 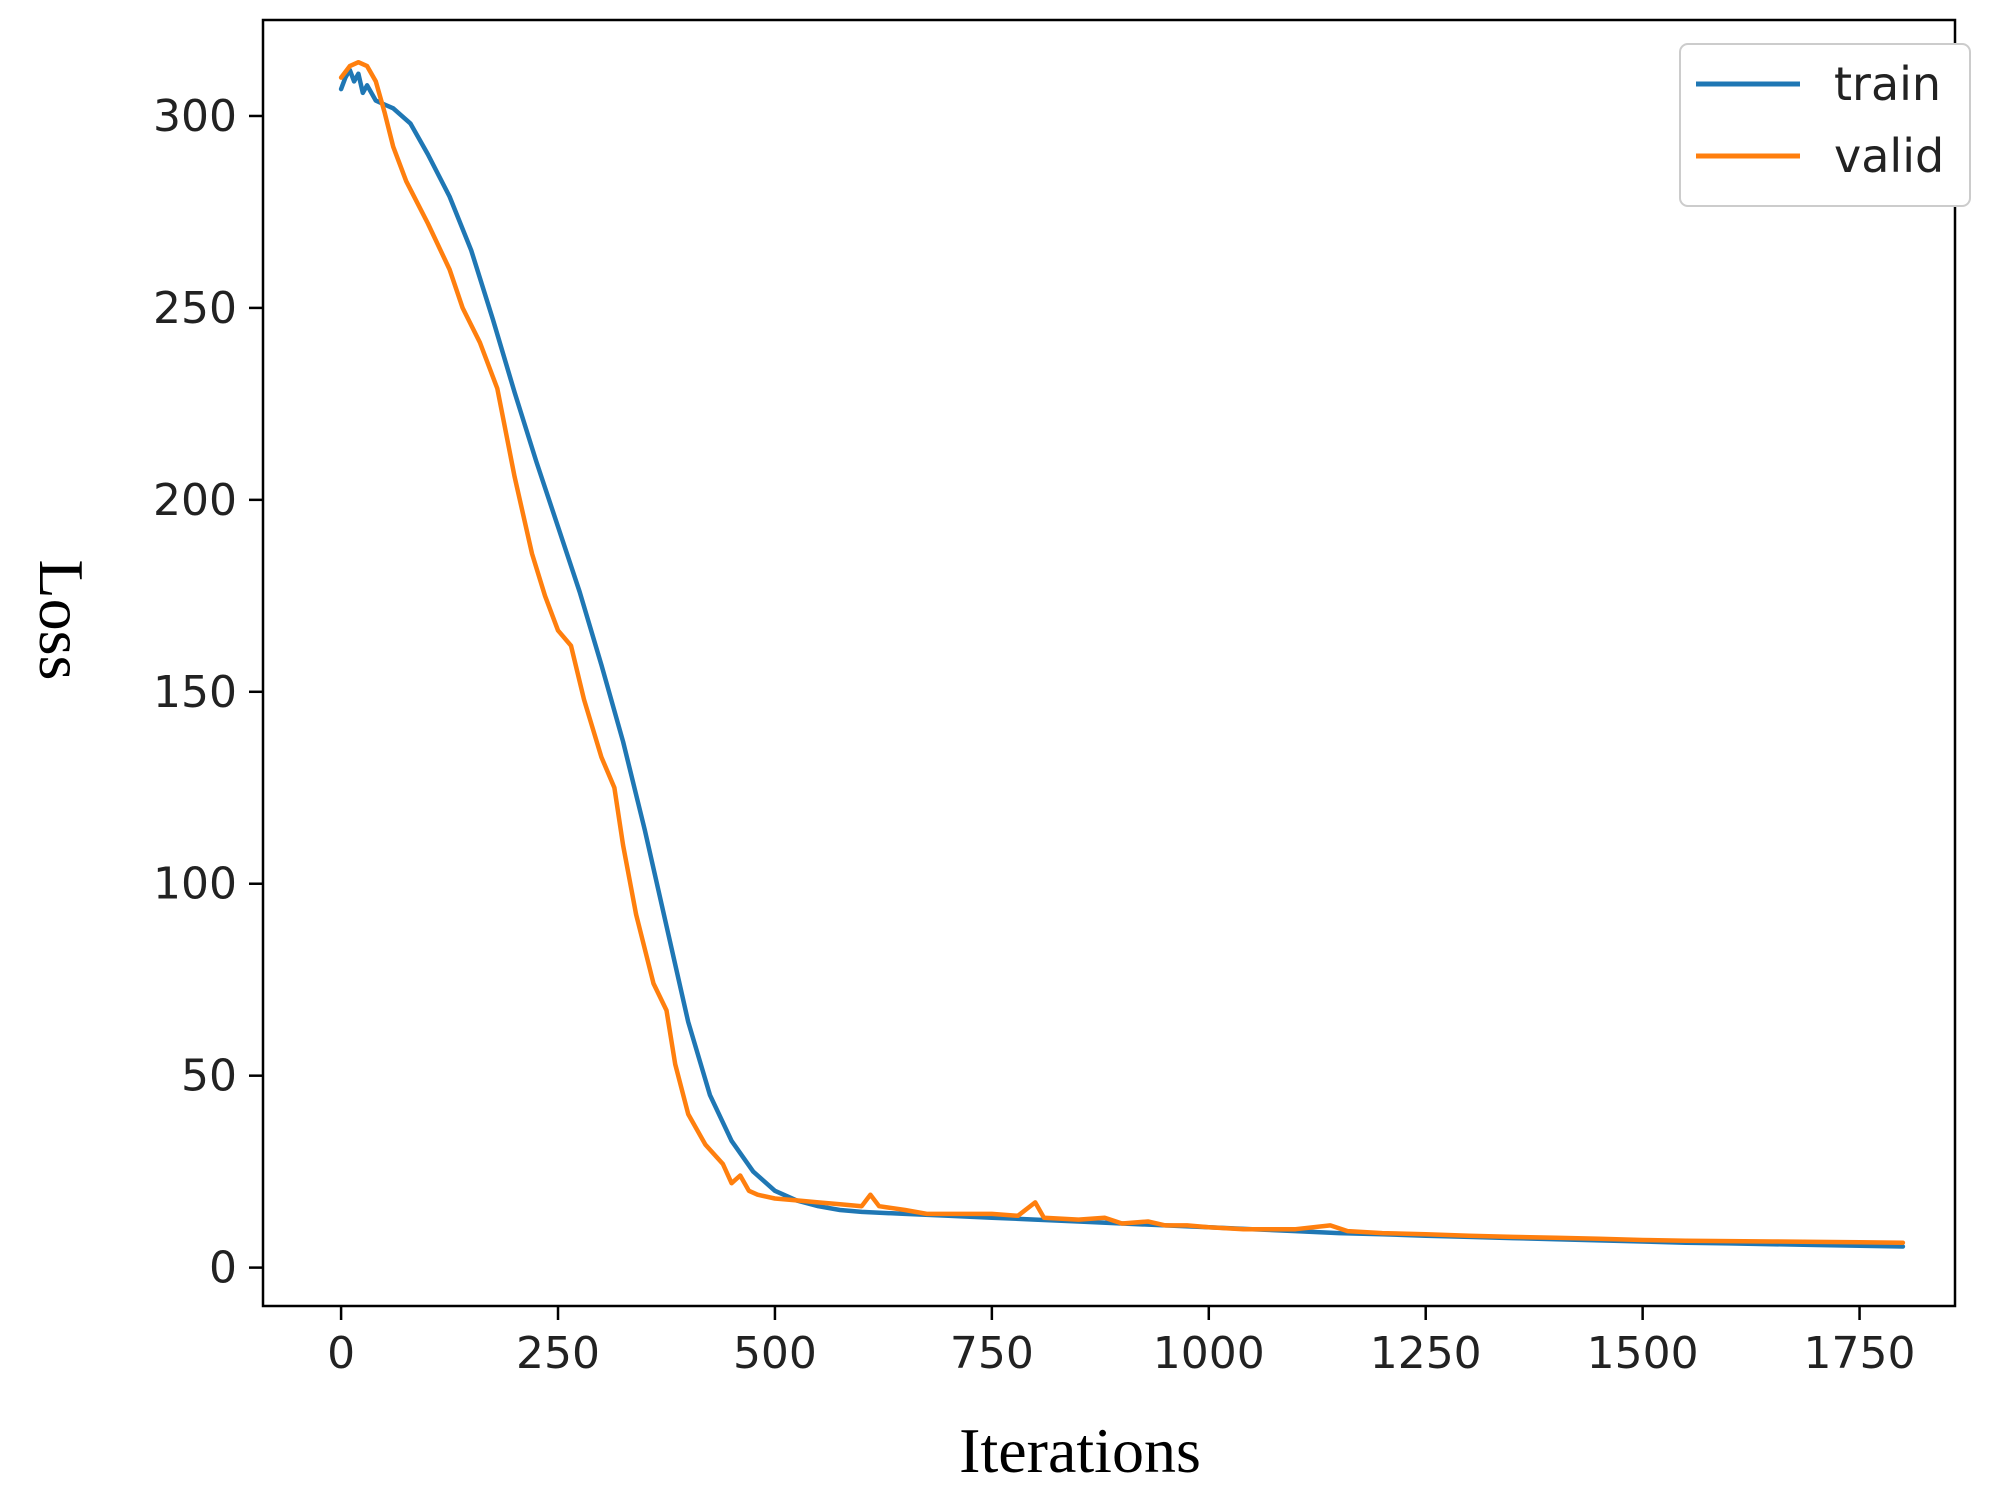 I want to click on x-tick-label: 1750, so click(x=1860, y=1353).